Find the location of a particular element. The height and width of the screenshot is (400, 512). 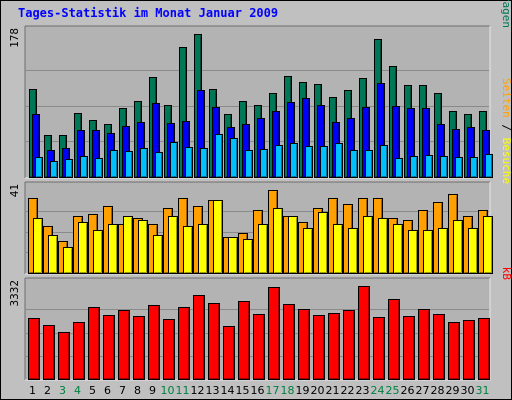

y-max-label: 41 is located at coordinates (14, 190).